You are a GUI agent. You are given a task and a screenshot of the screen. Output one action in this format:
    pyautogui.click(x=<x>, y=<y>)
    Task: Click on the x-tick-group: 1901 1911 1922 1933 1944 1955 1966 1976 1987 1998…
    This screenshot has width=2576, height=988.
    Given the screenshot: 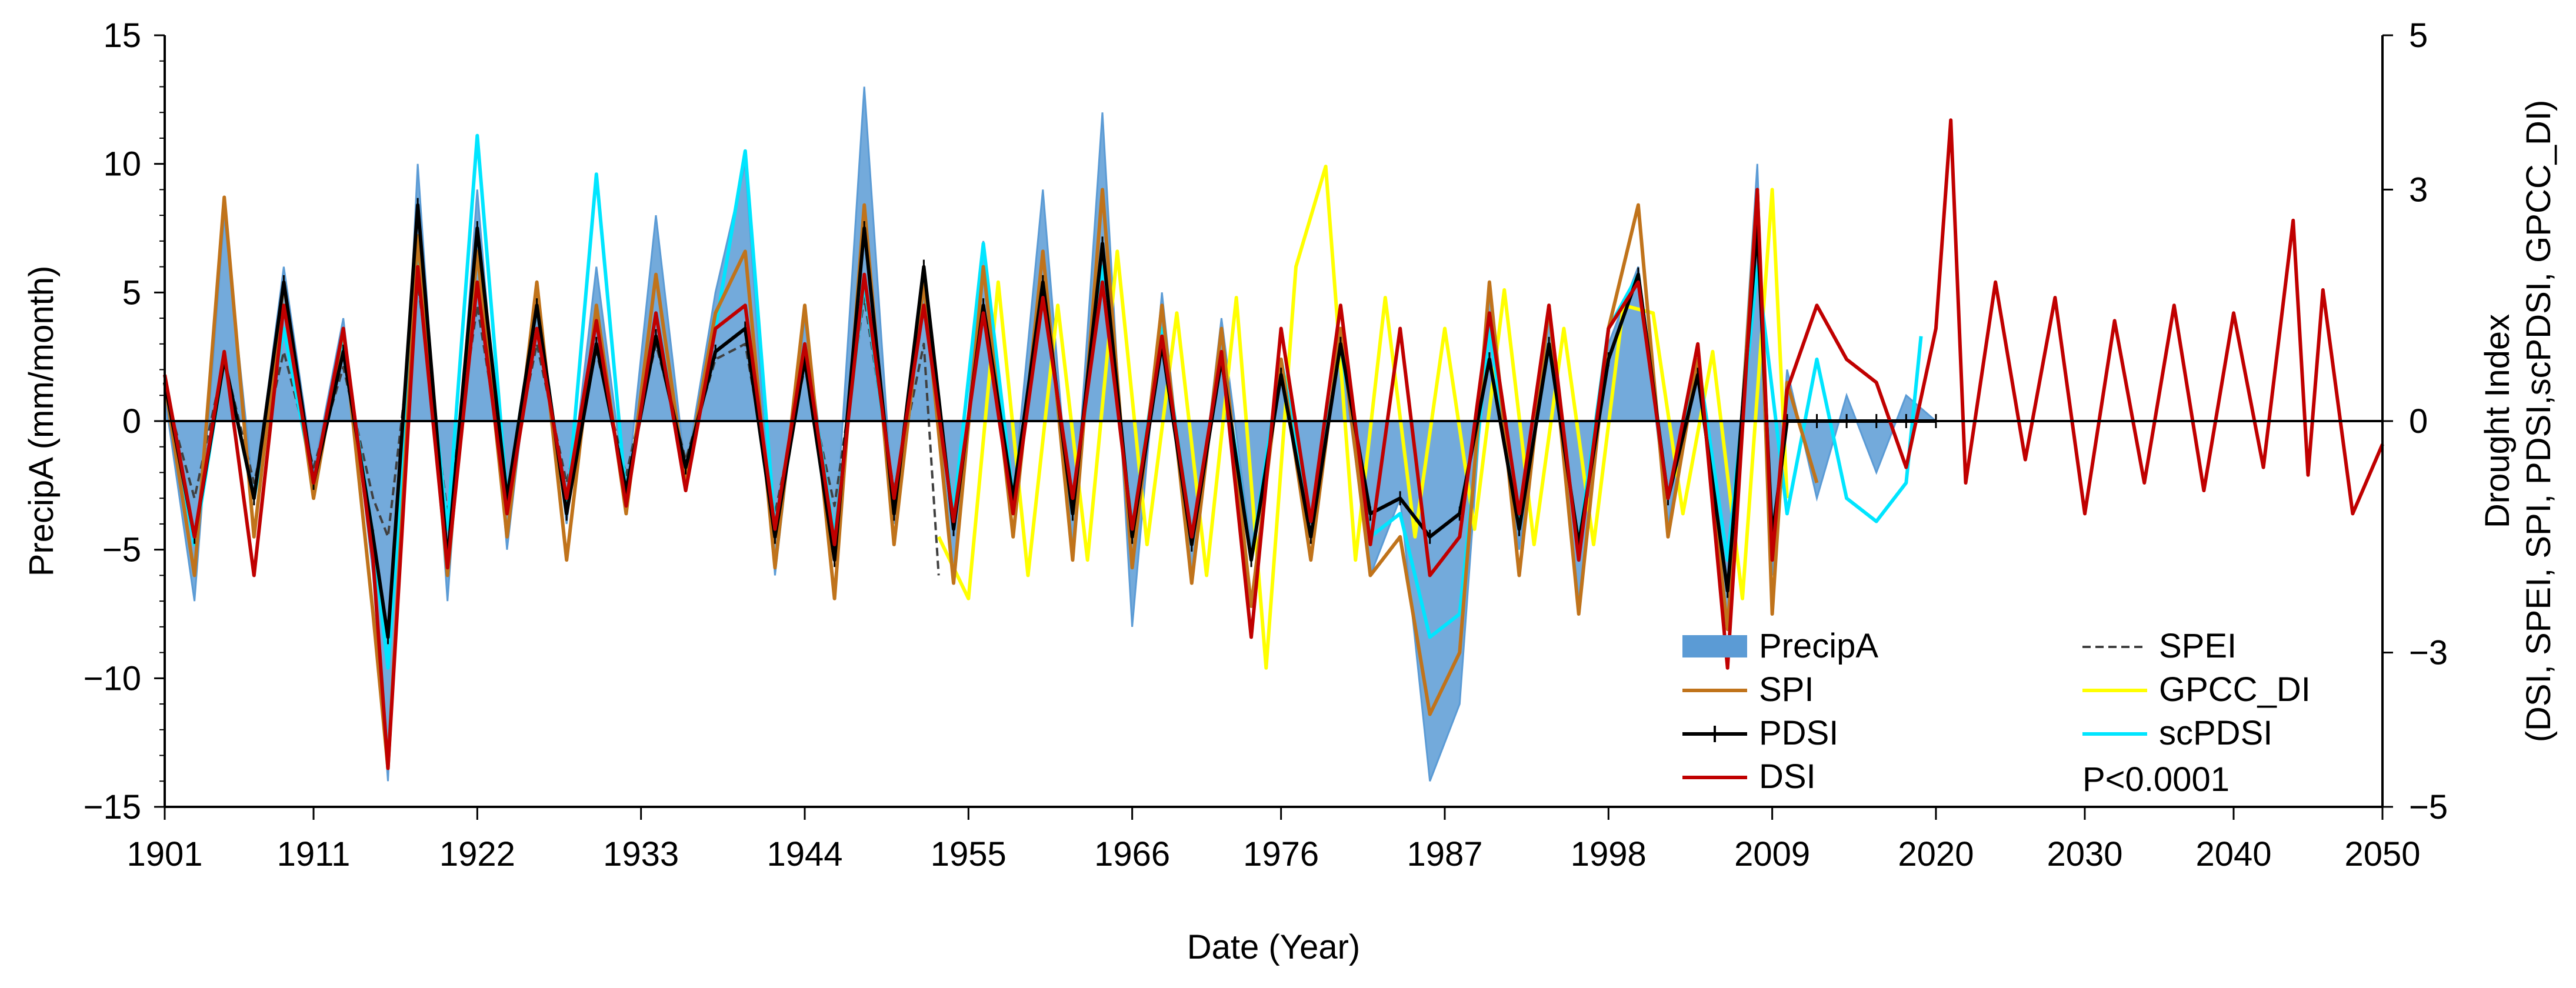 What is the action you would take?
    pyautogui.click(x=1273, y=840)
    